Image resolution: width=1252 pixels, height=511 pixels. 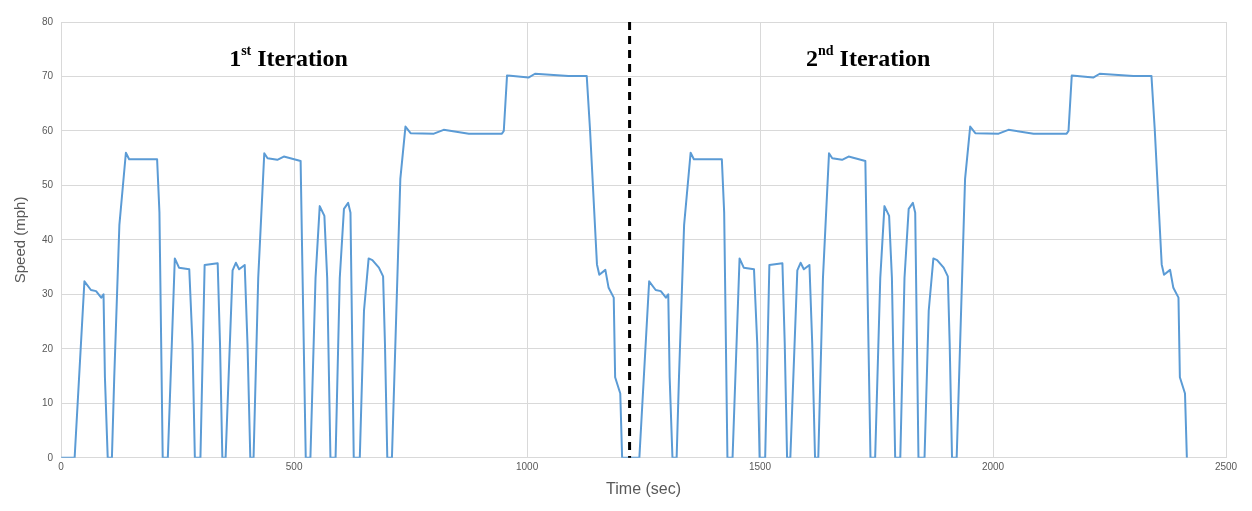 I want to click on y-tick-label: 70, so click(x=48, y=76).